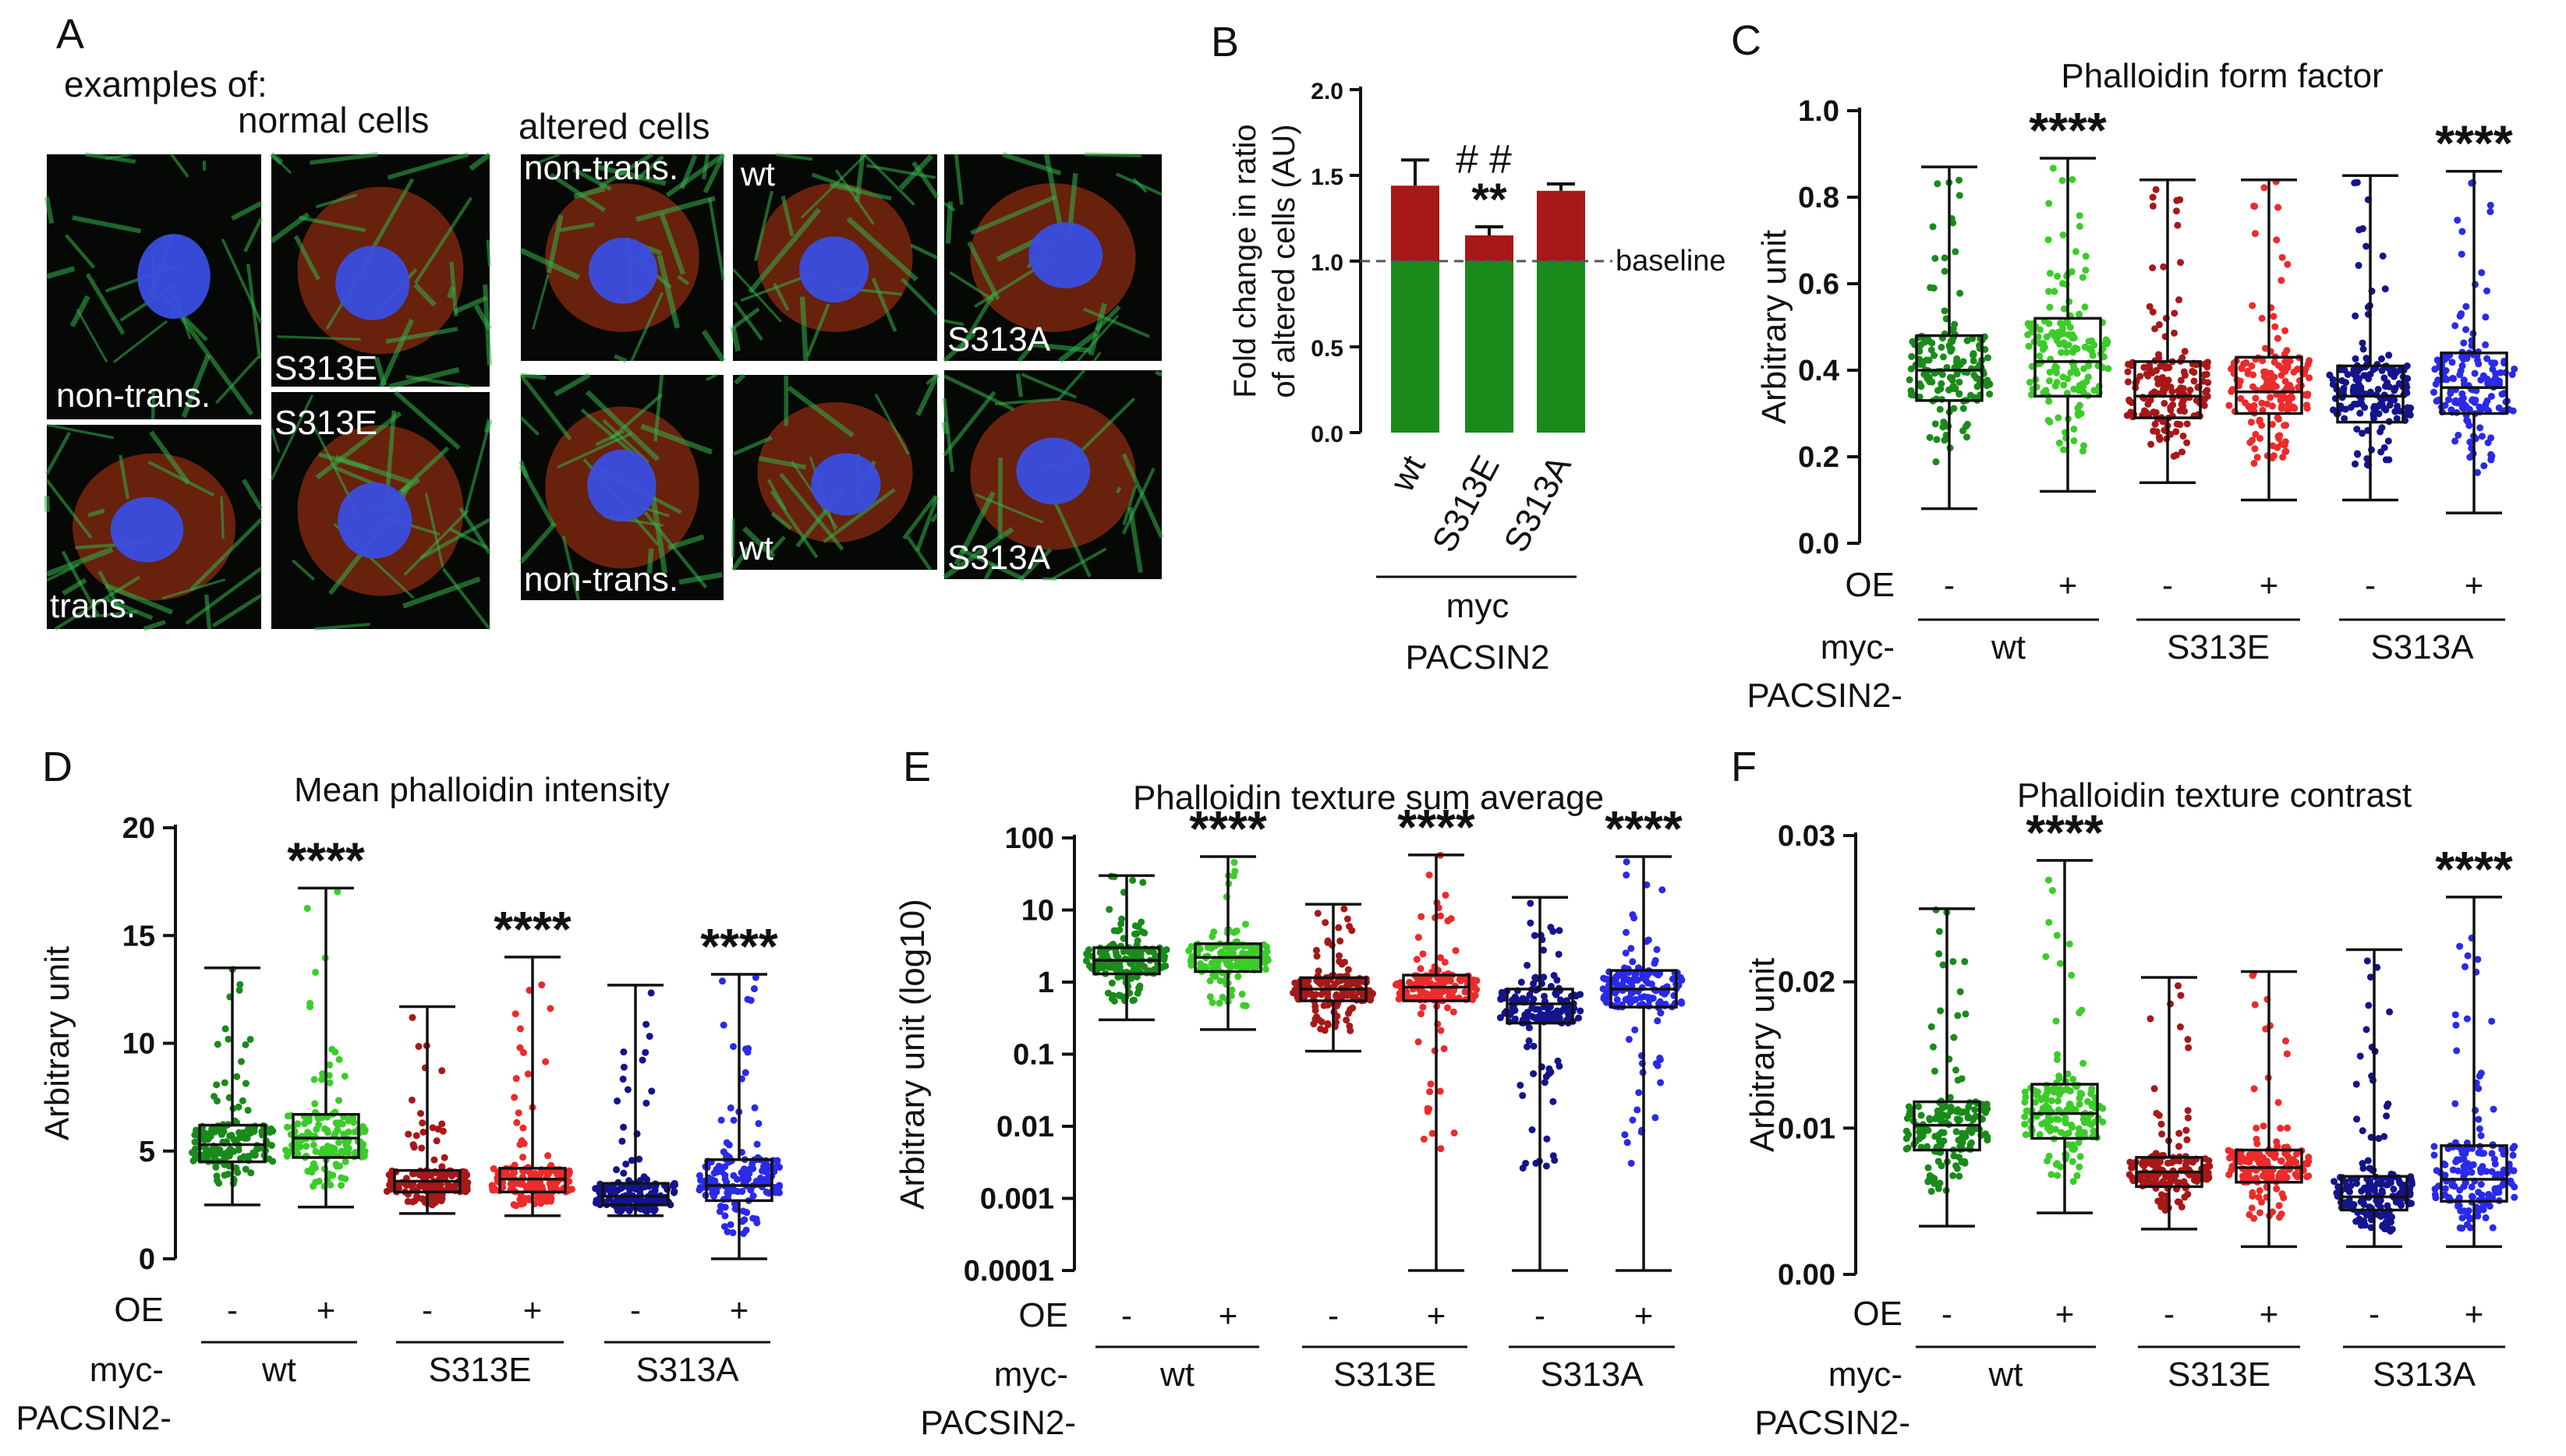  What do you see at coordinates (601, 579) in the screenshot?
I see `micrograph-caption: non-trans.` at bounding box center [601, 579].